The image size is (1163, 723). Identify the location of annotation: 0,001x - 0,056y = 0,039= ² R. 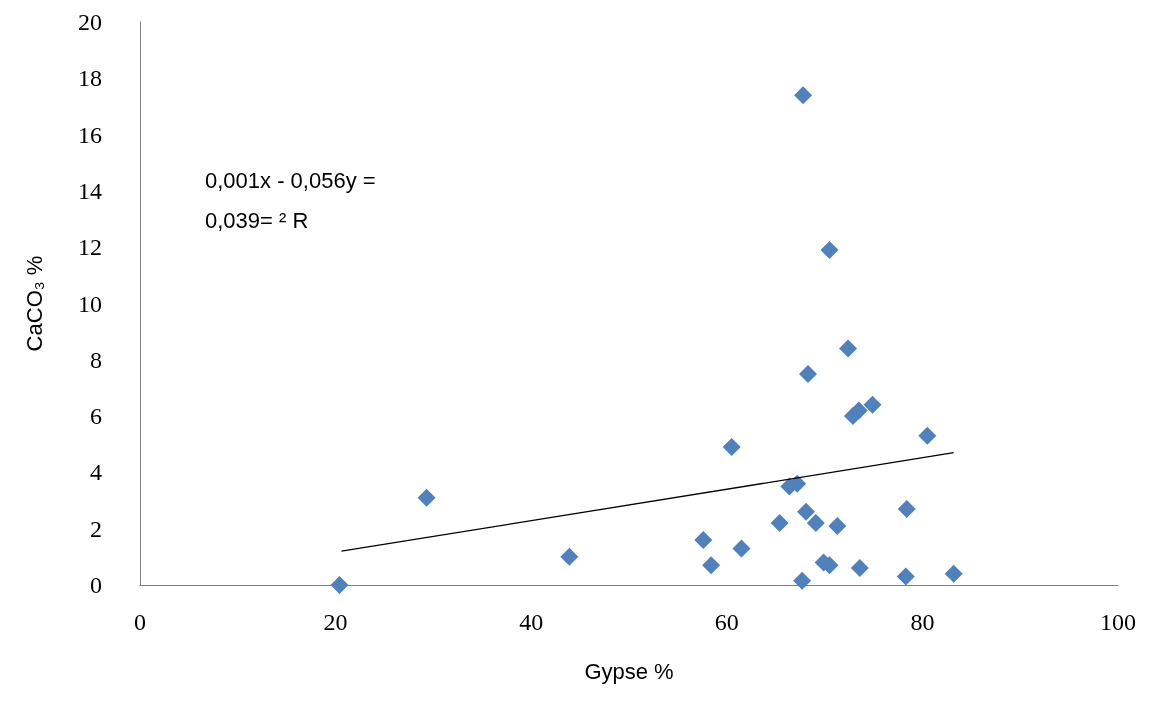
(290, 200).